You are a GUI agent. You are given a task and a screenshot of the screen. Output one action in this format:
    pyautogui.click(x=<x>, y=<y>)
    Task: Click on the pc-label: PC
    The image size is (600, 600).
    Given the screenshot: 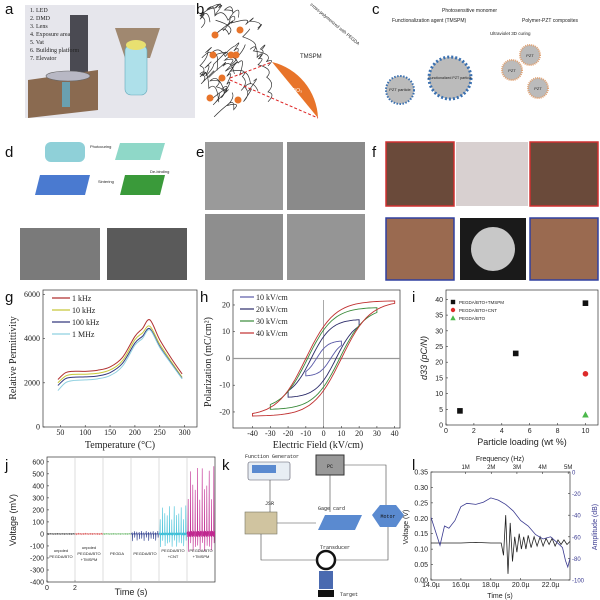 What is the action you would take?
    pyautogui.click(x=330, y=467)
    